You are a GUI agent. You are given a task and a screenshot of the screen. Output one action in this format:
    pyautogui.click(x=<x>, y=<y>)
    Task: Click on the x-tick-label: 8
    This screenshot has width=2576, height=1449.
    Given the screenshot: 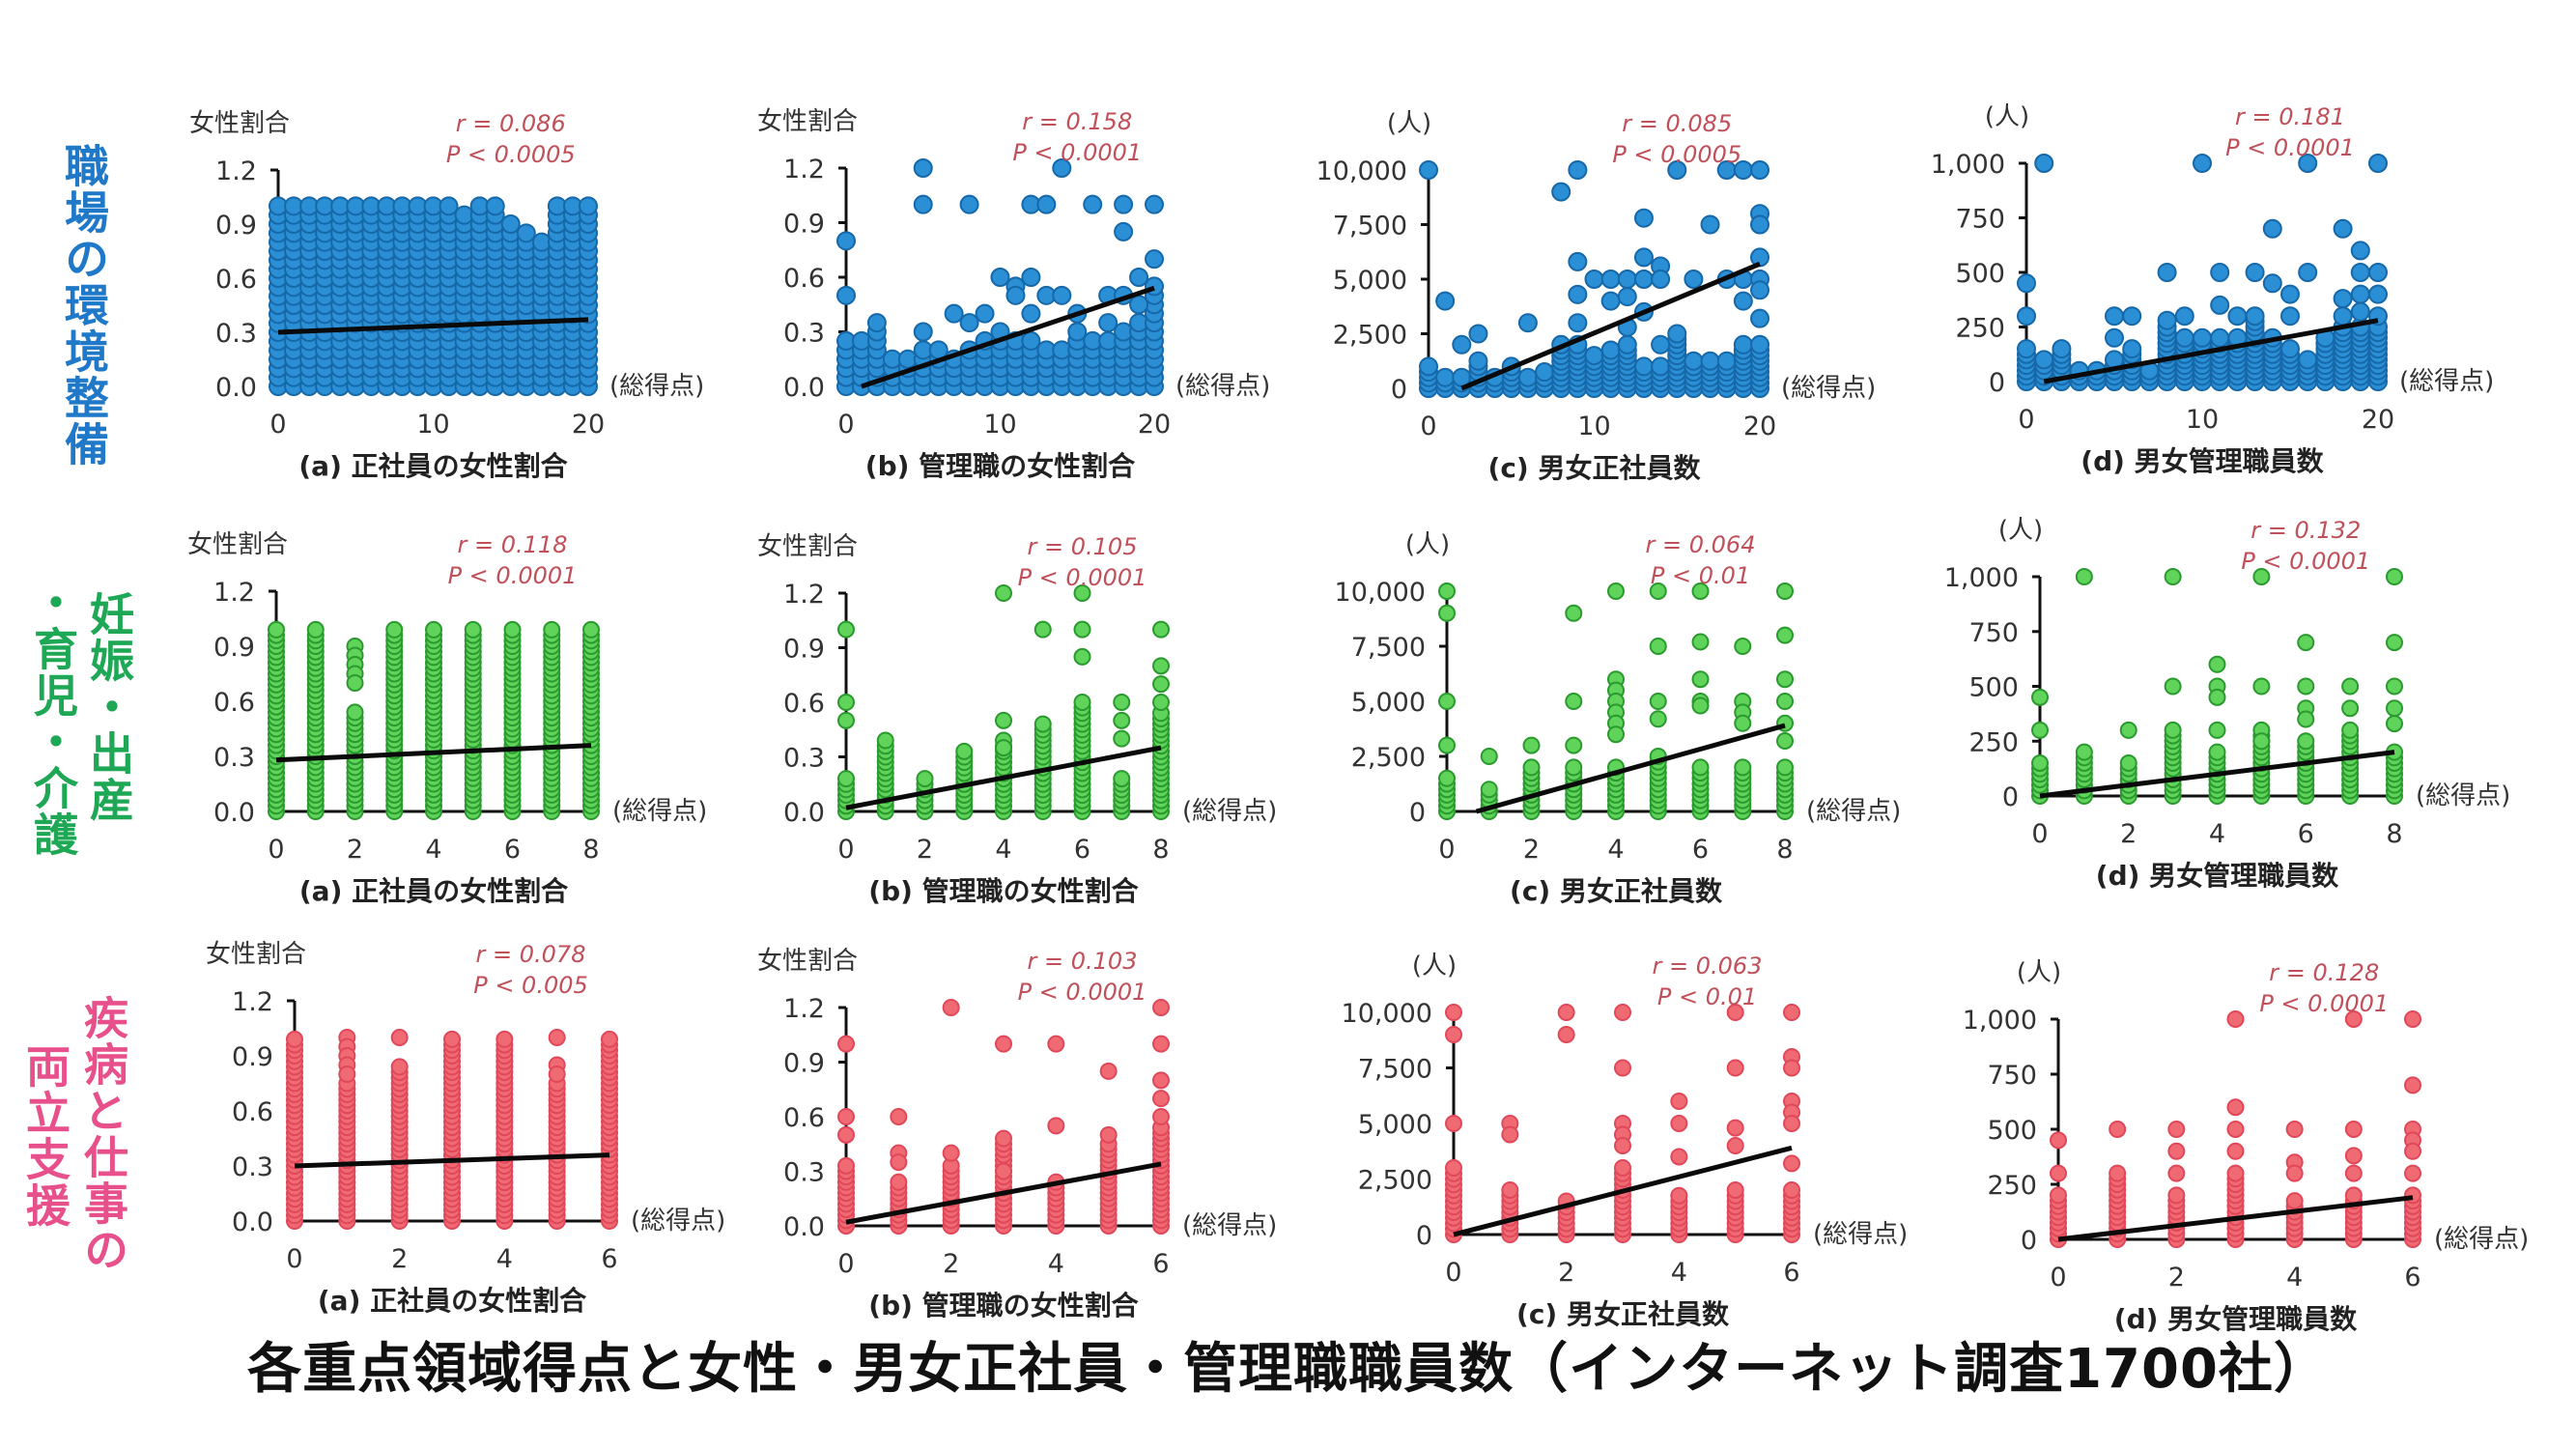 What is the action you would take?
    pyautogui.click(x=1160, y=850)
    